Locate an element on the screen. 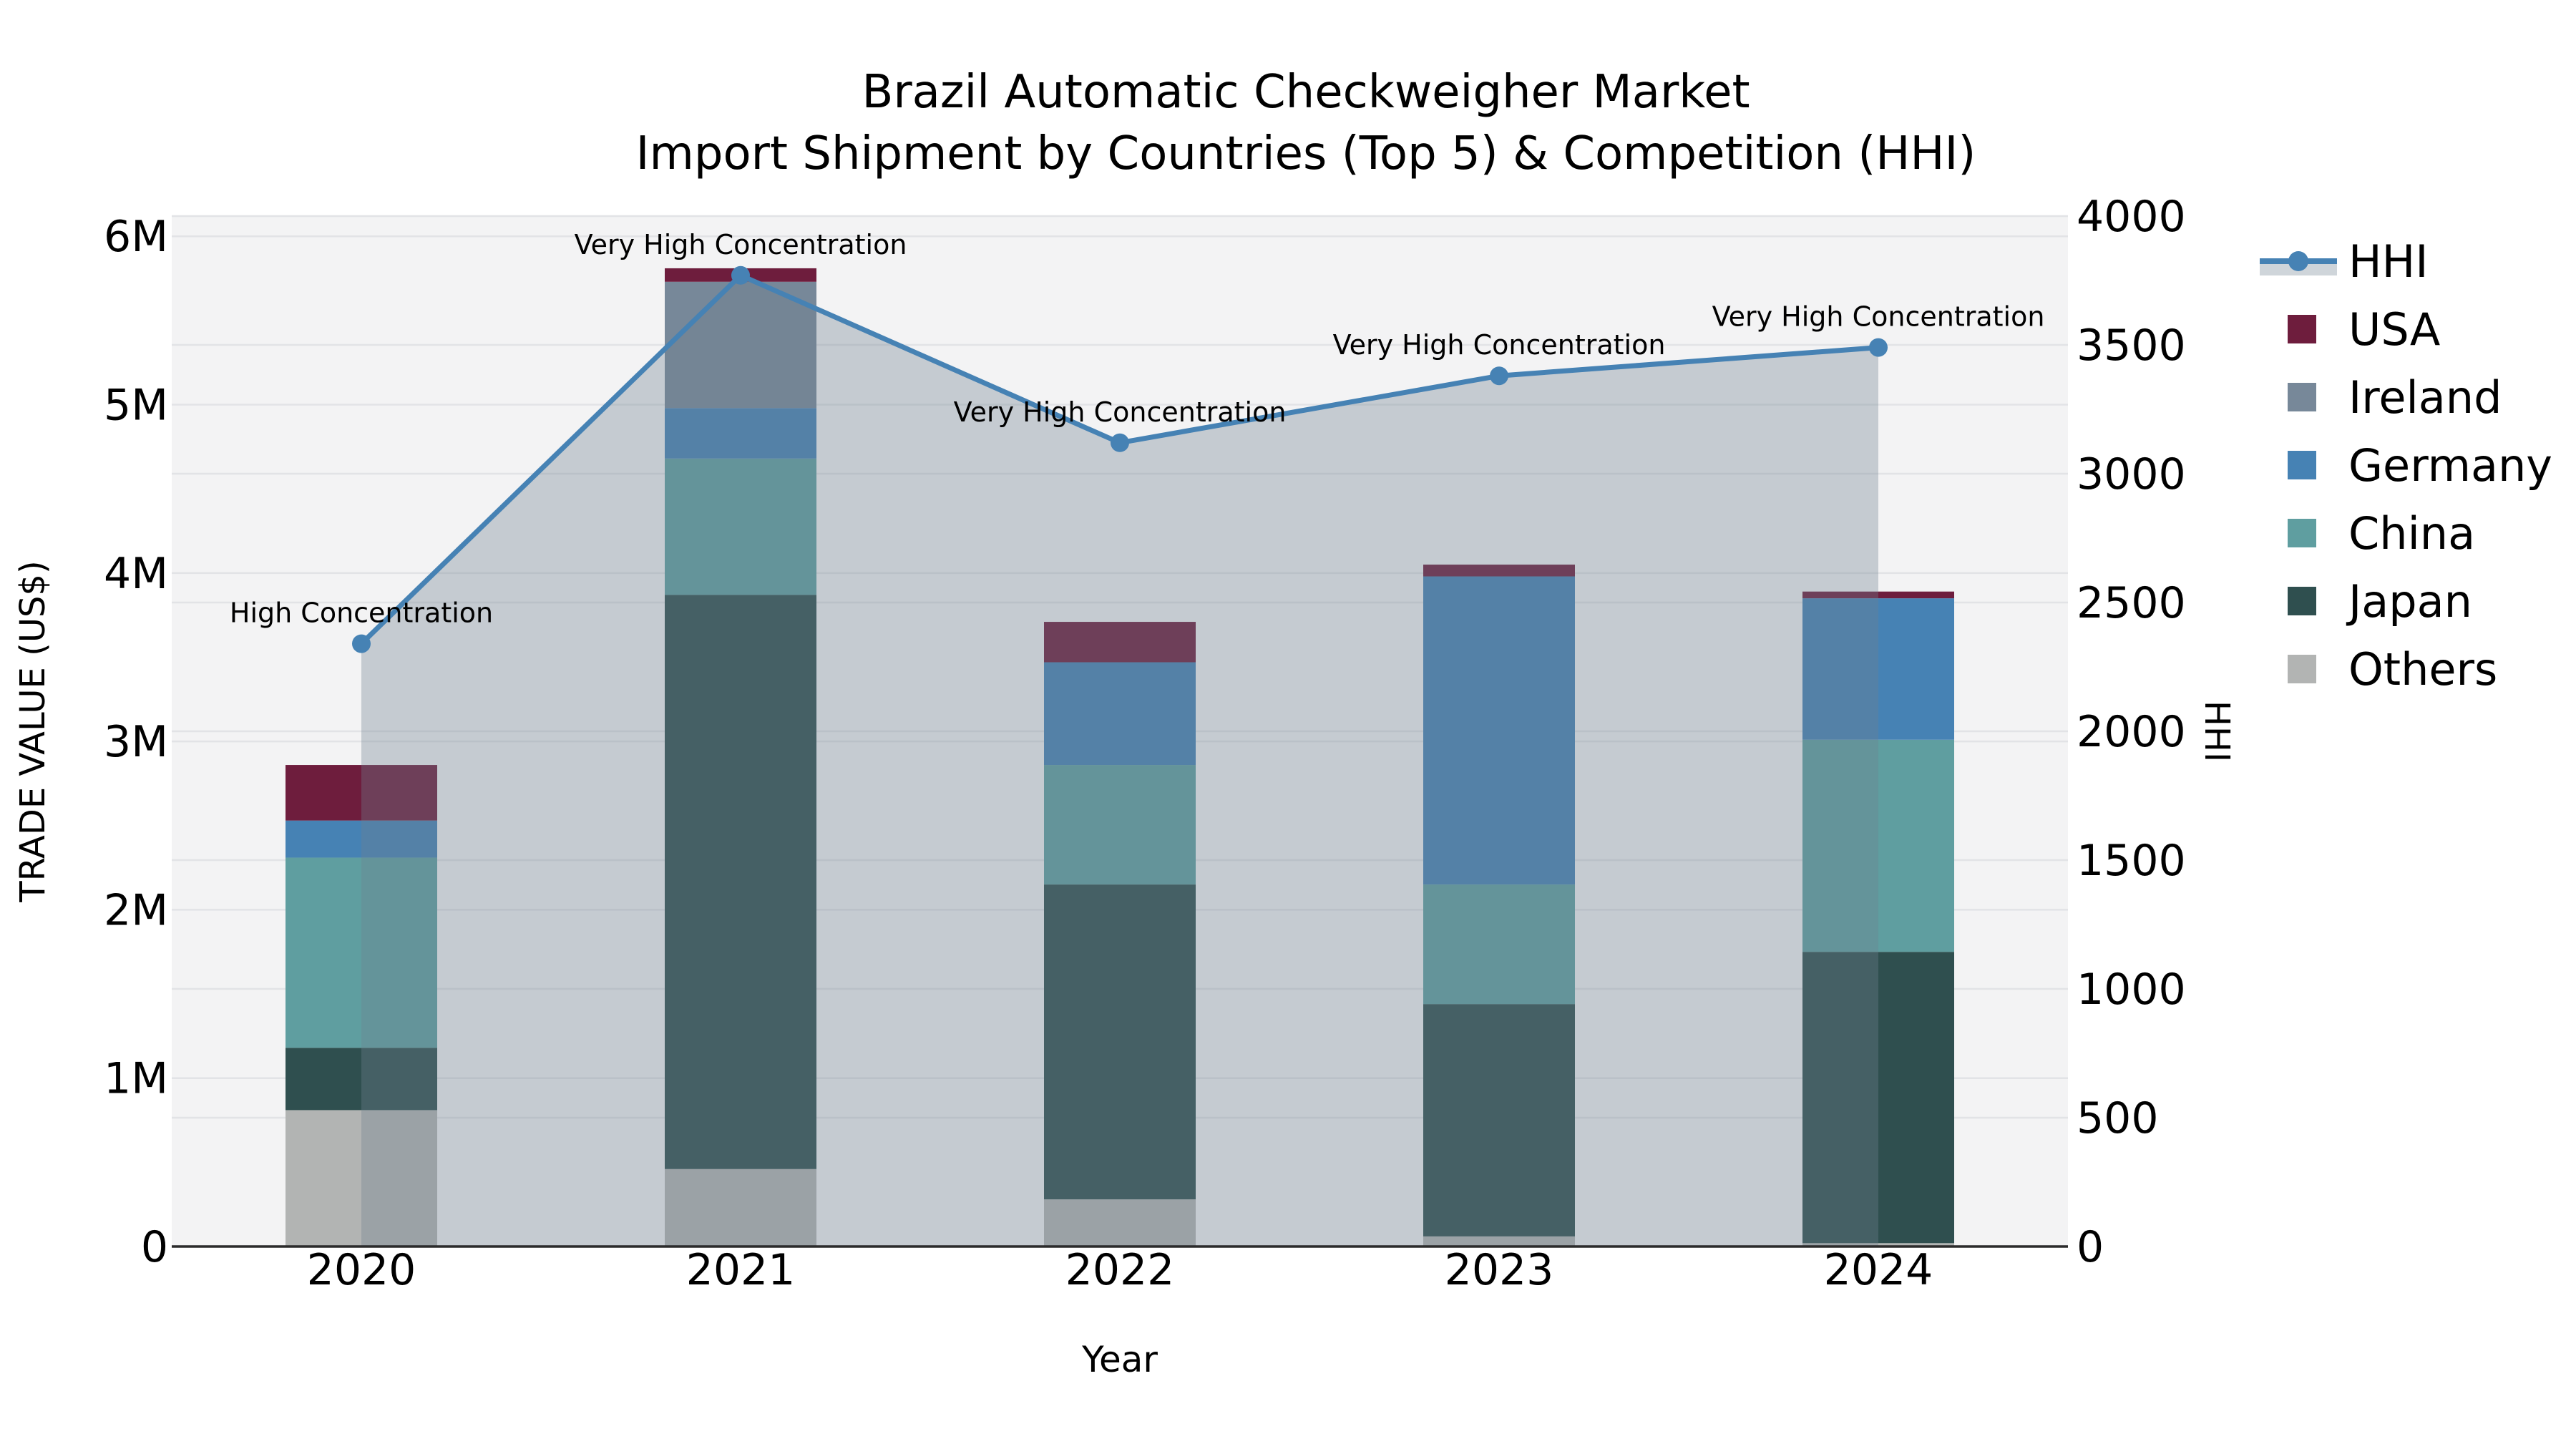  x-tick-2023: 2023 is located at coordinates (1499, 1270).